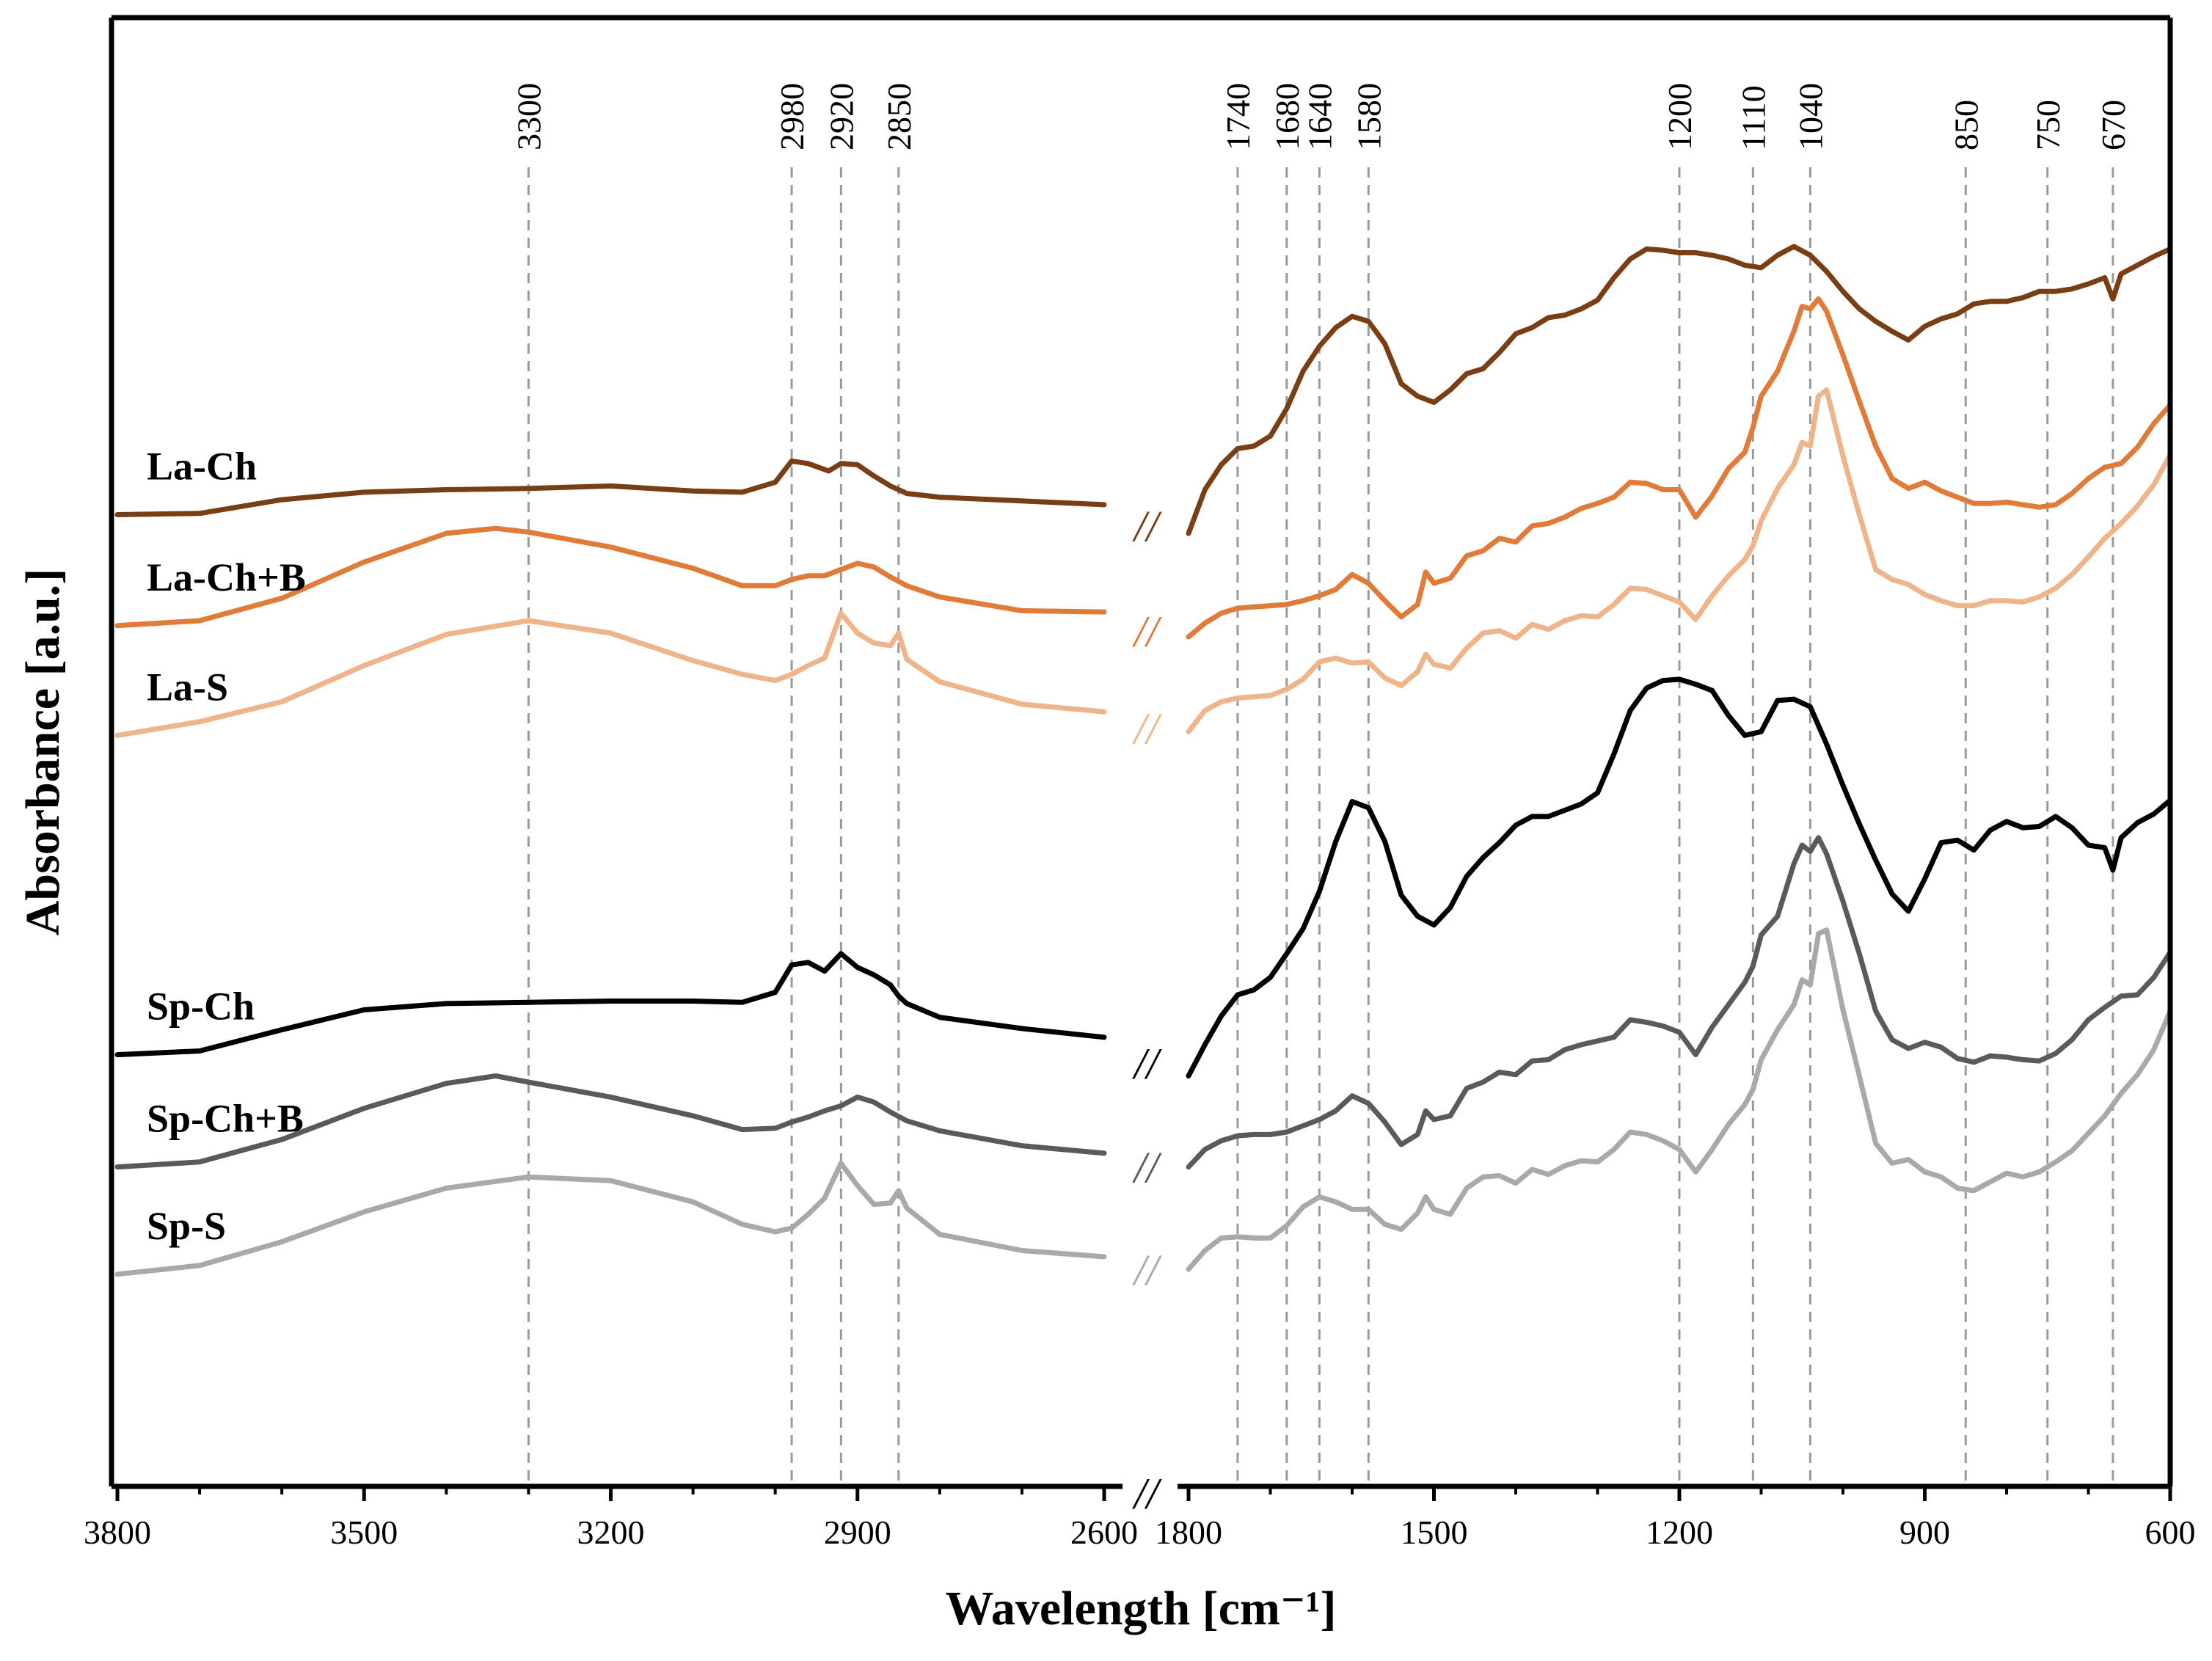 This screenshot has width=2212, height=1661. I want to click on tick-label-right-1800: 1800, so click(1188, 1532).